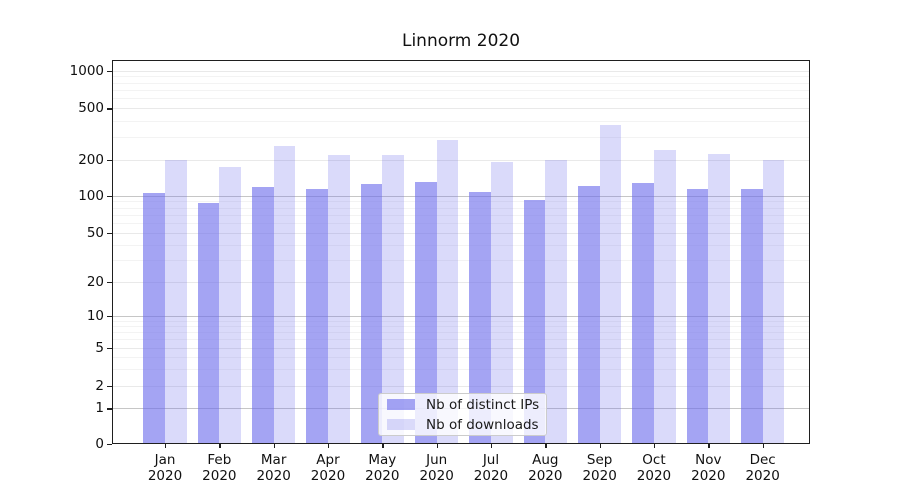 The image size is (900, 500). I want to click on bar-ips-apr, so click(317, 316).